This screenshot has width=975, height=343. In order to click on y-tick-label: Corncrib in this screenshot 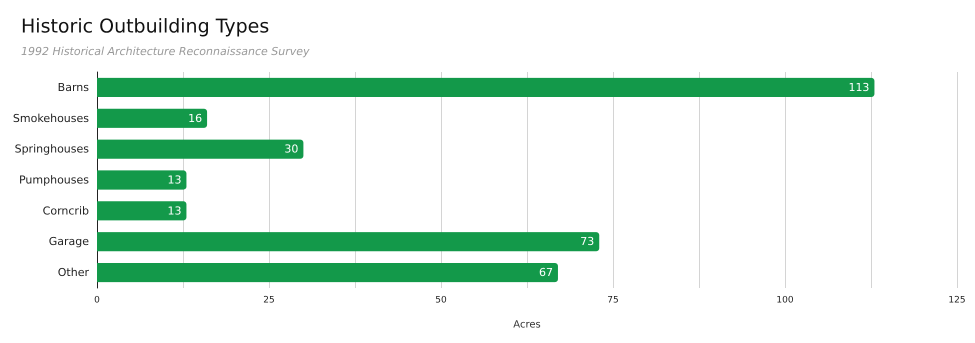, I will do `click(66, 211)`.